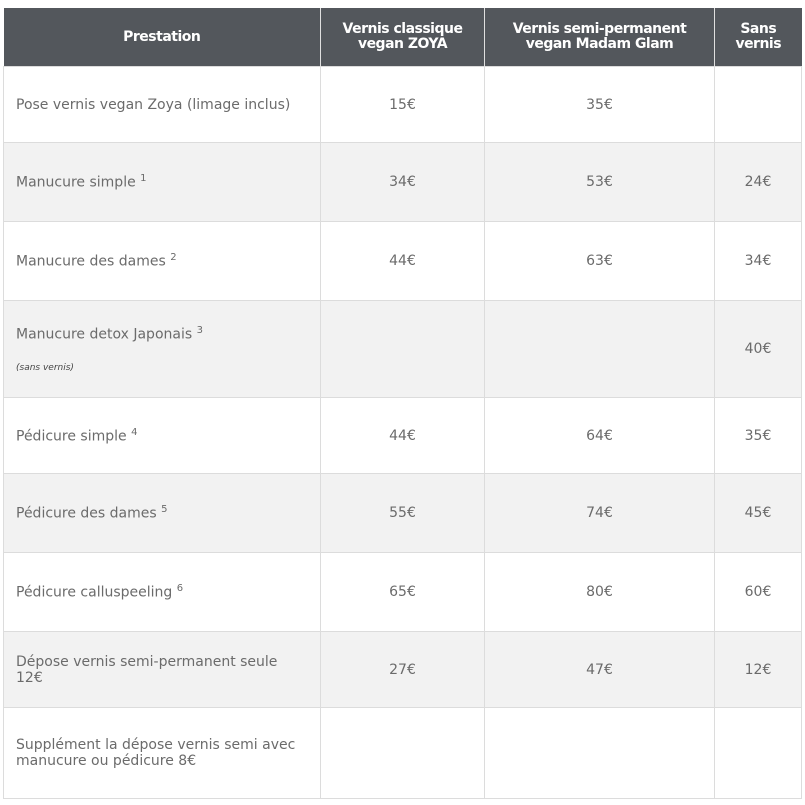 This screenshot has height=805, width=805. Describe the element at coordinates (758, 182) in the screenshot. I see `price-sans: 24€` at that location.